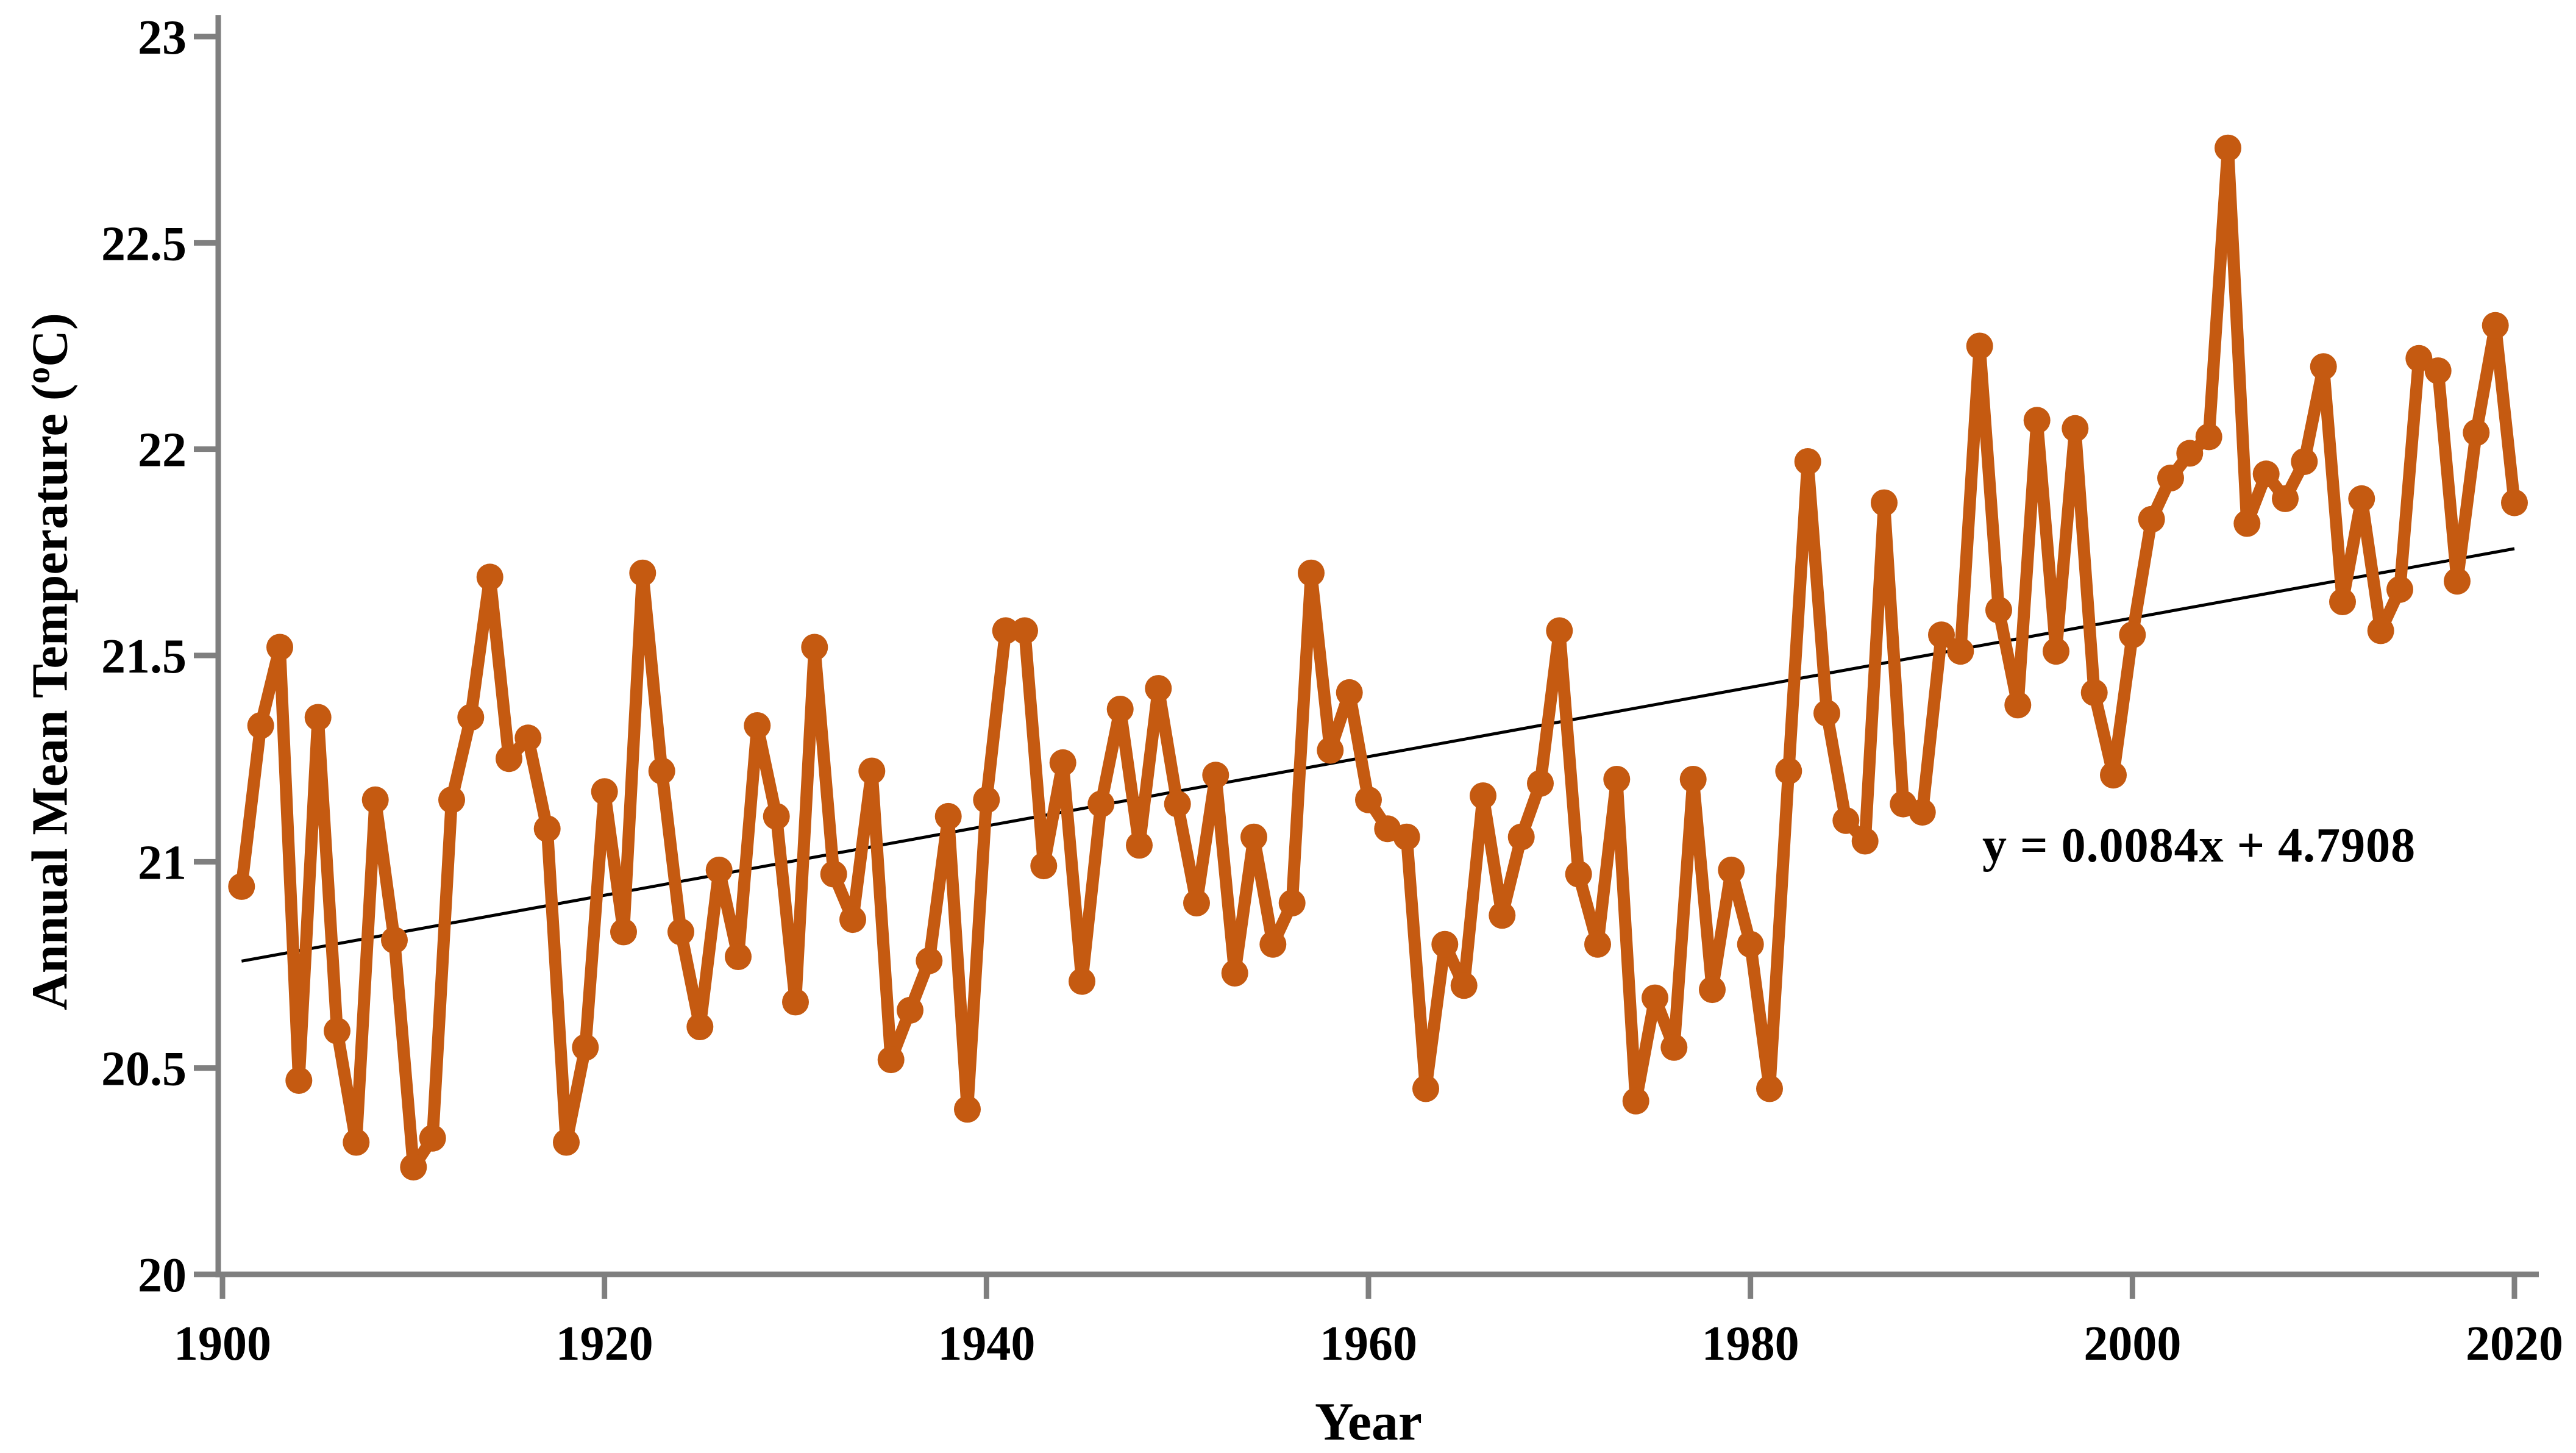  What do you see at coordinates (144, 657) in the screenshot?
I see `y-tick-label: 21.5` at bounding box center [144, 657].